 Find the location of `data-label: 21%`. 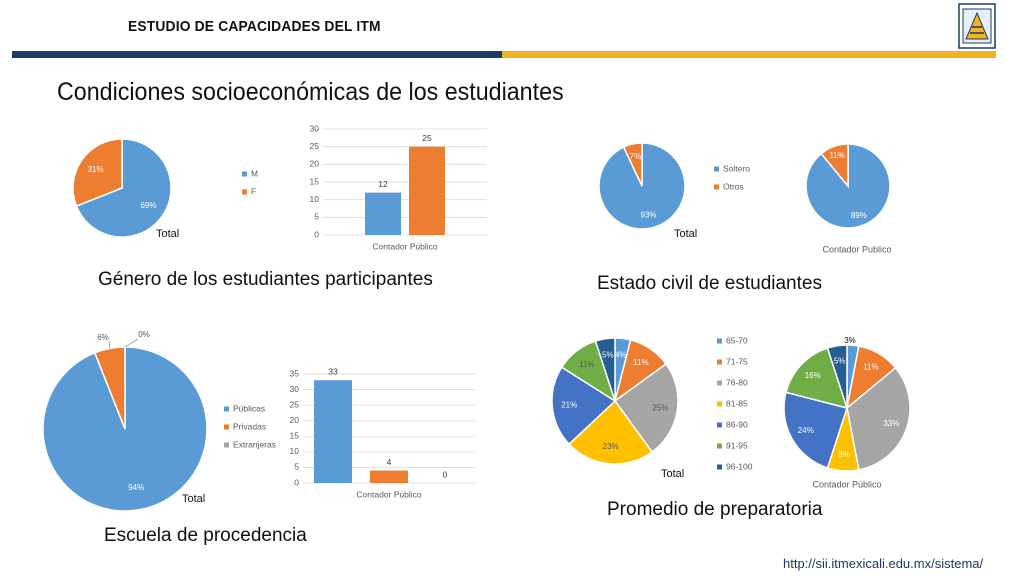

data-label: 21% is located at coordinates (569, 404).